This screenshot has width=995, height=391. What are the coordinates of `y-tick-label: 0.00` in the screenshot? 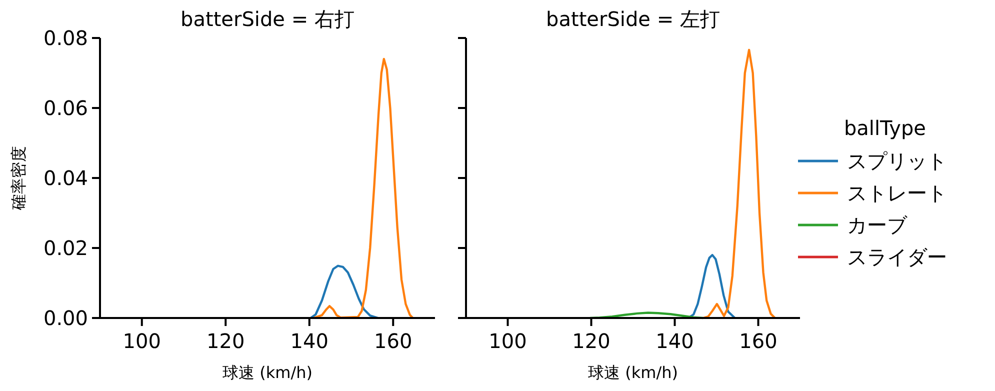 It's located at (65, 318).